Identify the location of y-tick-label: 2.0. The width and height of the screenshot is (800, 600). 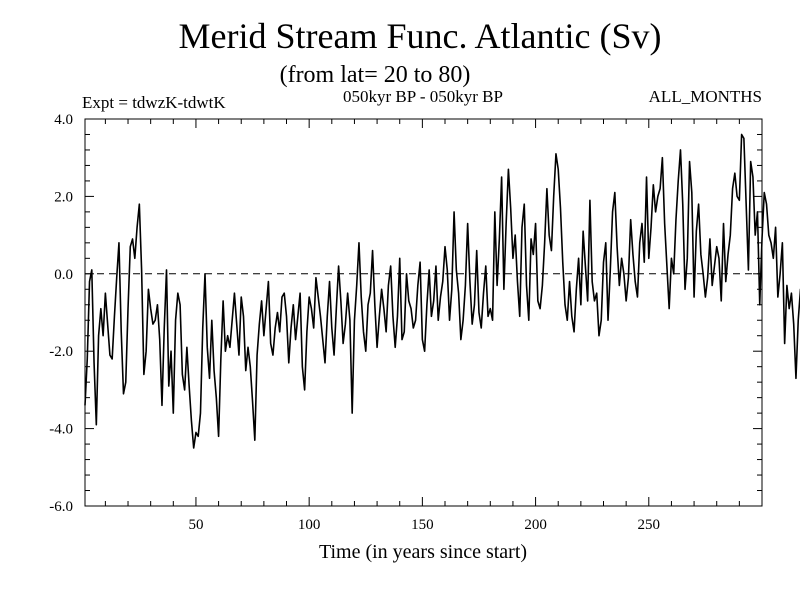
(63, 197).